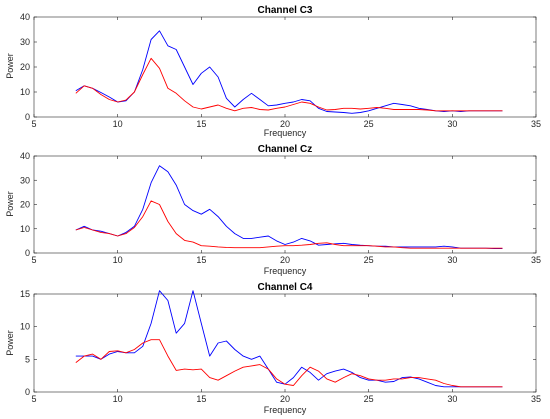 This screenshot has width=550, height=419. Describe the element at coordinates (284, 287) in the screenshot. I see `chart-title: Channel C4` at that location.